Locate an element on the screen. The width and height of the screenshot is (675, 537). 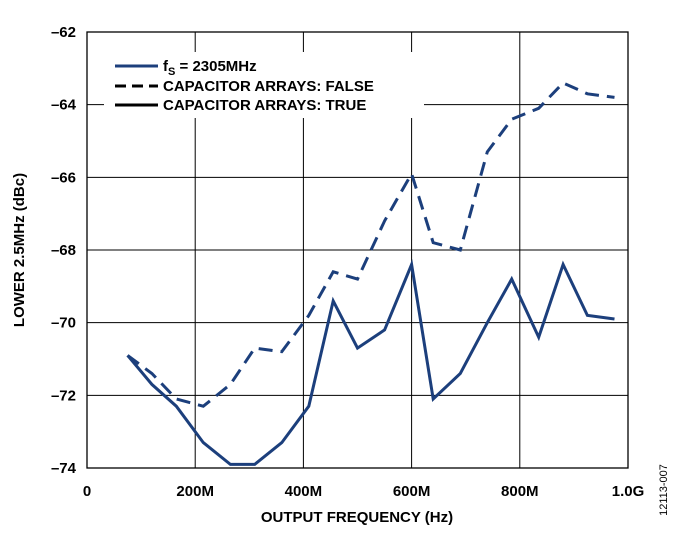
x-axis-label: OUTPUT FREQUENCY (Hz) is located at coordinates (357, 517).